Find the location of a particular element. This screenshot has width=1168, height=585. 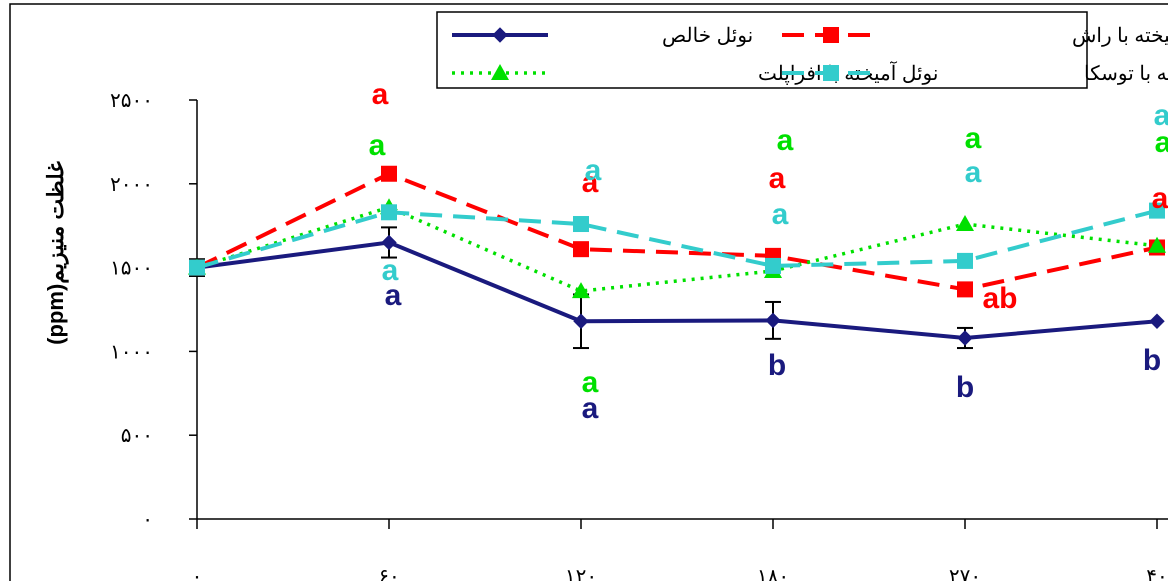

legend-label: نوئل آمیخته با توسکا is located at coordinates (1126, 73).